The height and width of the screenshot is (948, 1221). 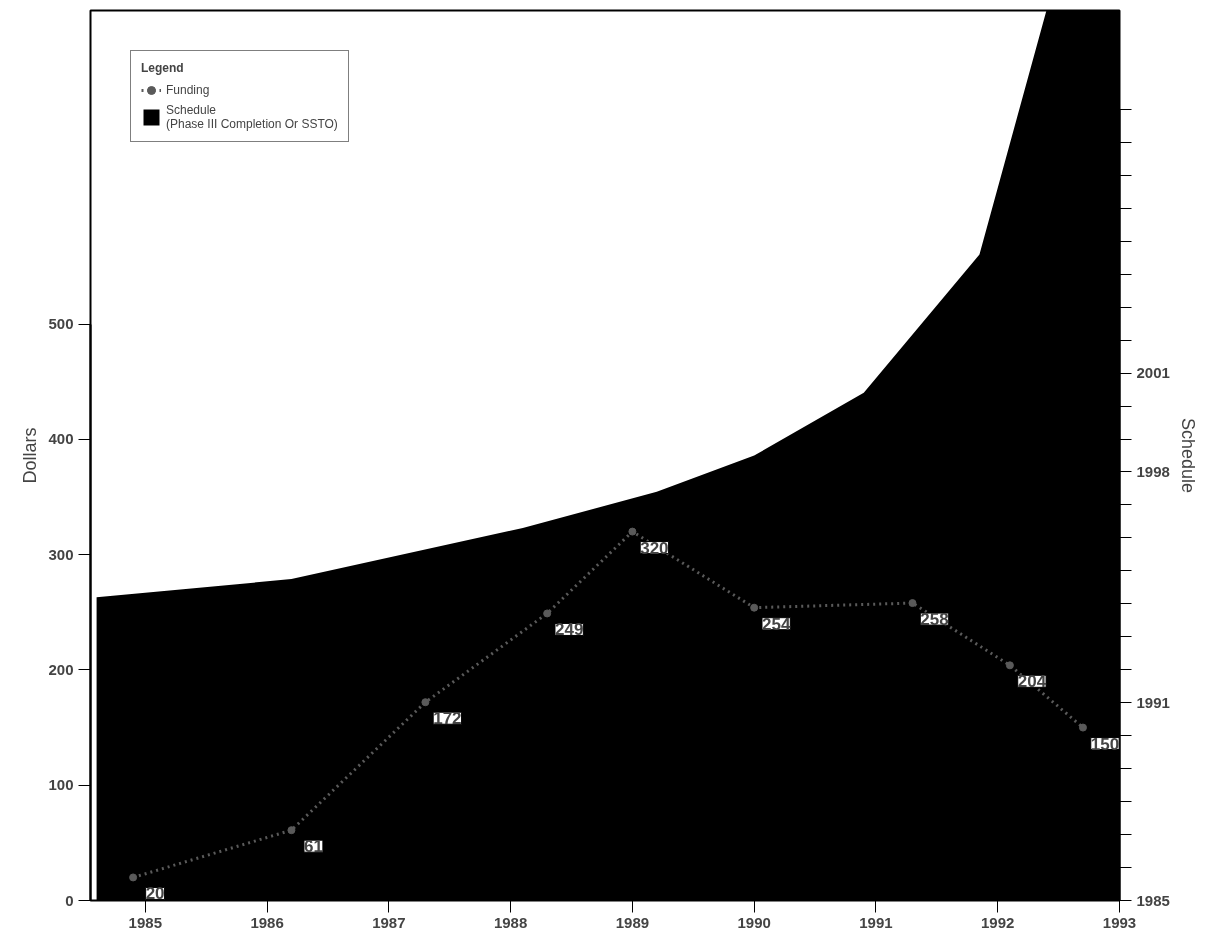 I want to click on y-tick-label: 400, so click(x=61, y=439).